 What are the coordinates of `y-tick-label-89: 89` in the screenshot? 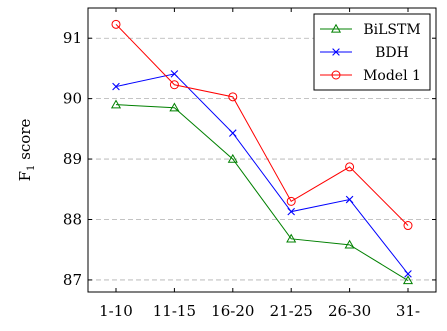 It's located at (72, 159).